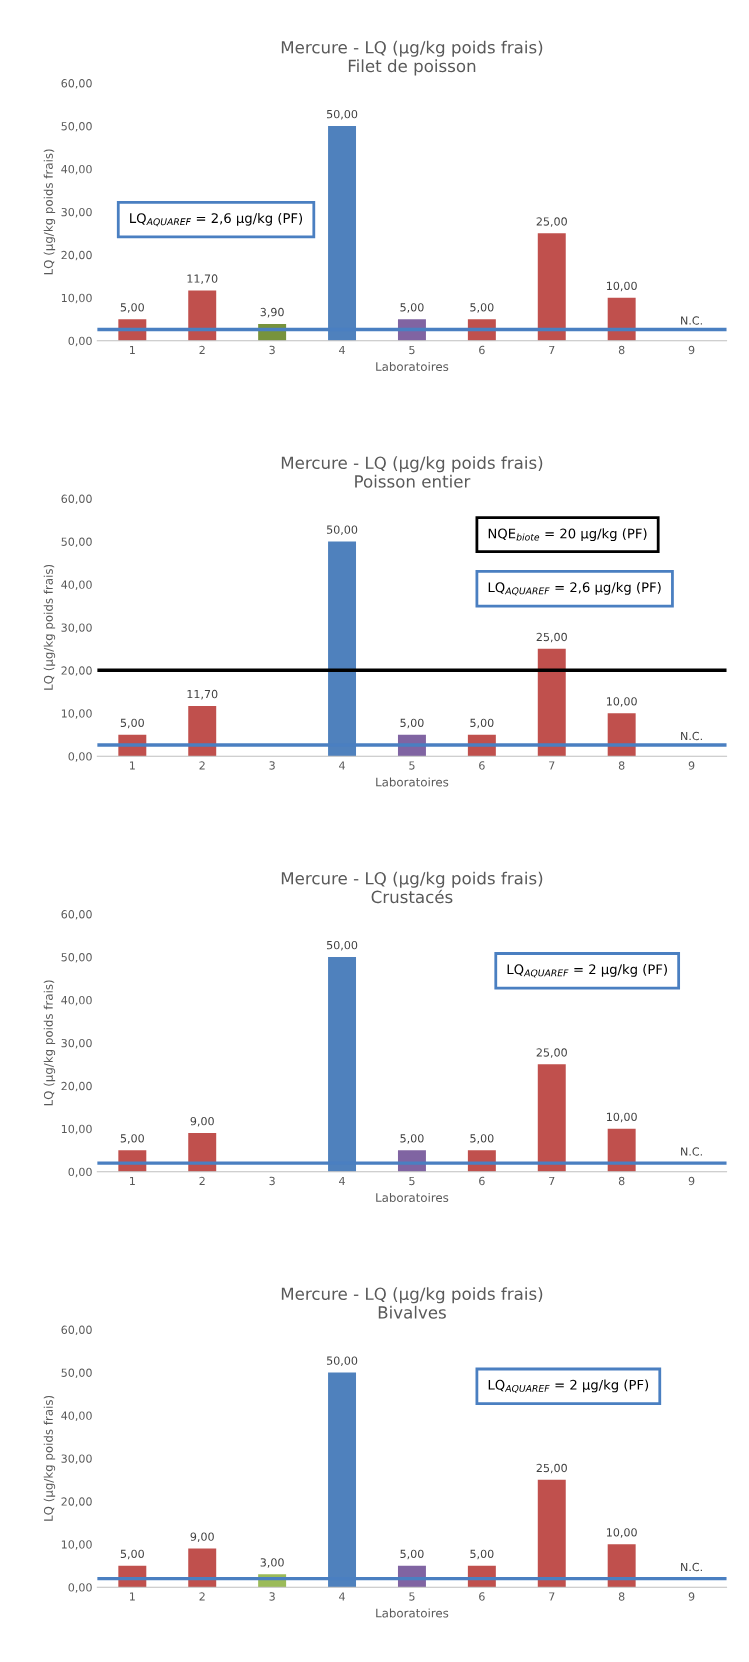  I want to click on annotation: NQE$_{biote}$ = 20 µg/kg (PF), so click(567, 535).